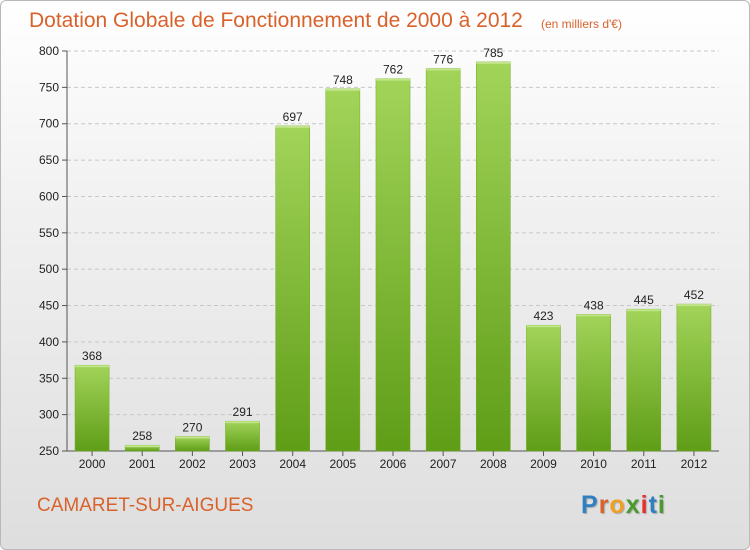 This screenshot has height=550, width=750. Describe the element at coordinates (49, 196) in the screenshot. I see `y-tick-label: 600` at that location.